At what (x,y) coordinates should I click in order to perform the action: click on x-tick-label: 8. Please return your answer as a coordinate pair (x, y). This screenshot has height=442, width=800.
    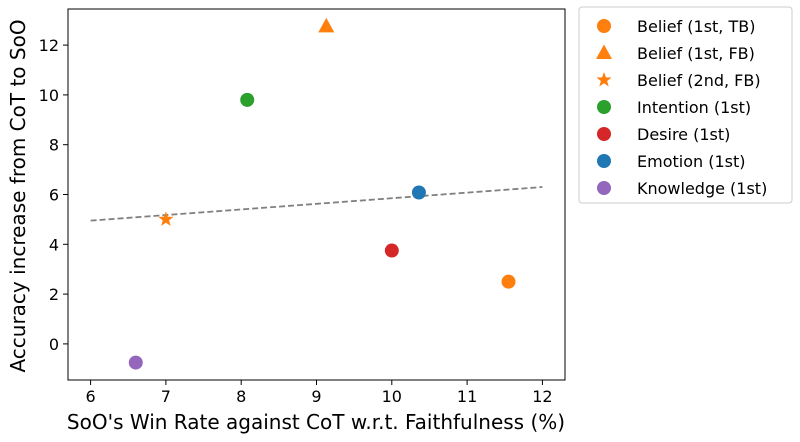
    Looking at the image, I should click on (241, 396).